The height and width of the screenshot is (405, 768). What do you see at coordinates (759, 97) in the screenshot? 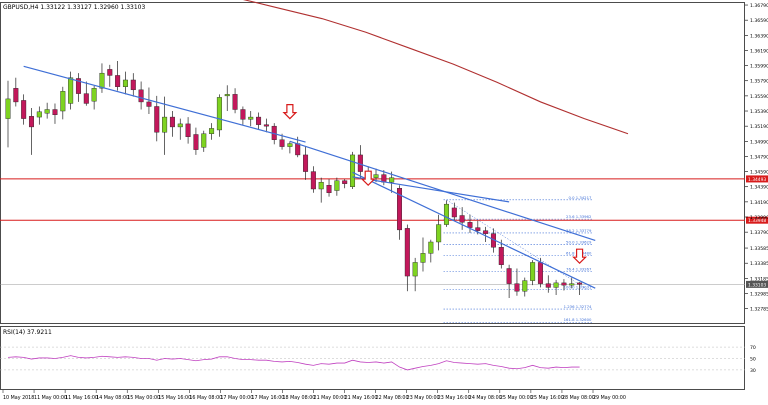
I see `price-tick-label: 1.35590` at bounding box center [759, 97].